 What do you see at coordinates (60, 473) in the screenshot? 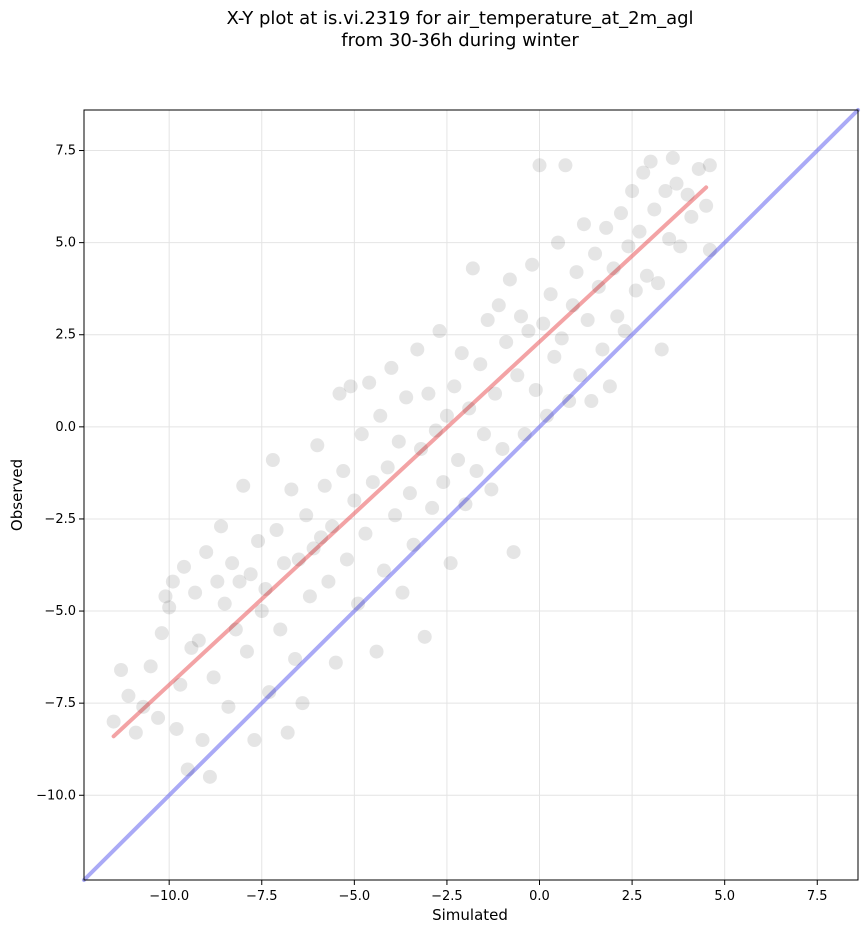
I see `y-axis-ticks: −10.0 −7.5 −5.0 −2.5 0.0 2.5 5.0 7.5` at bounding box center [60, 473].